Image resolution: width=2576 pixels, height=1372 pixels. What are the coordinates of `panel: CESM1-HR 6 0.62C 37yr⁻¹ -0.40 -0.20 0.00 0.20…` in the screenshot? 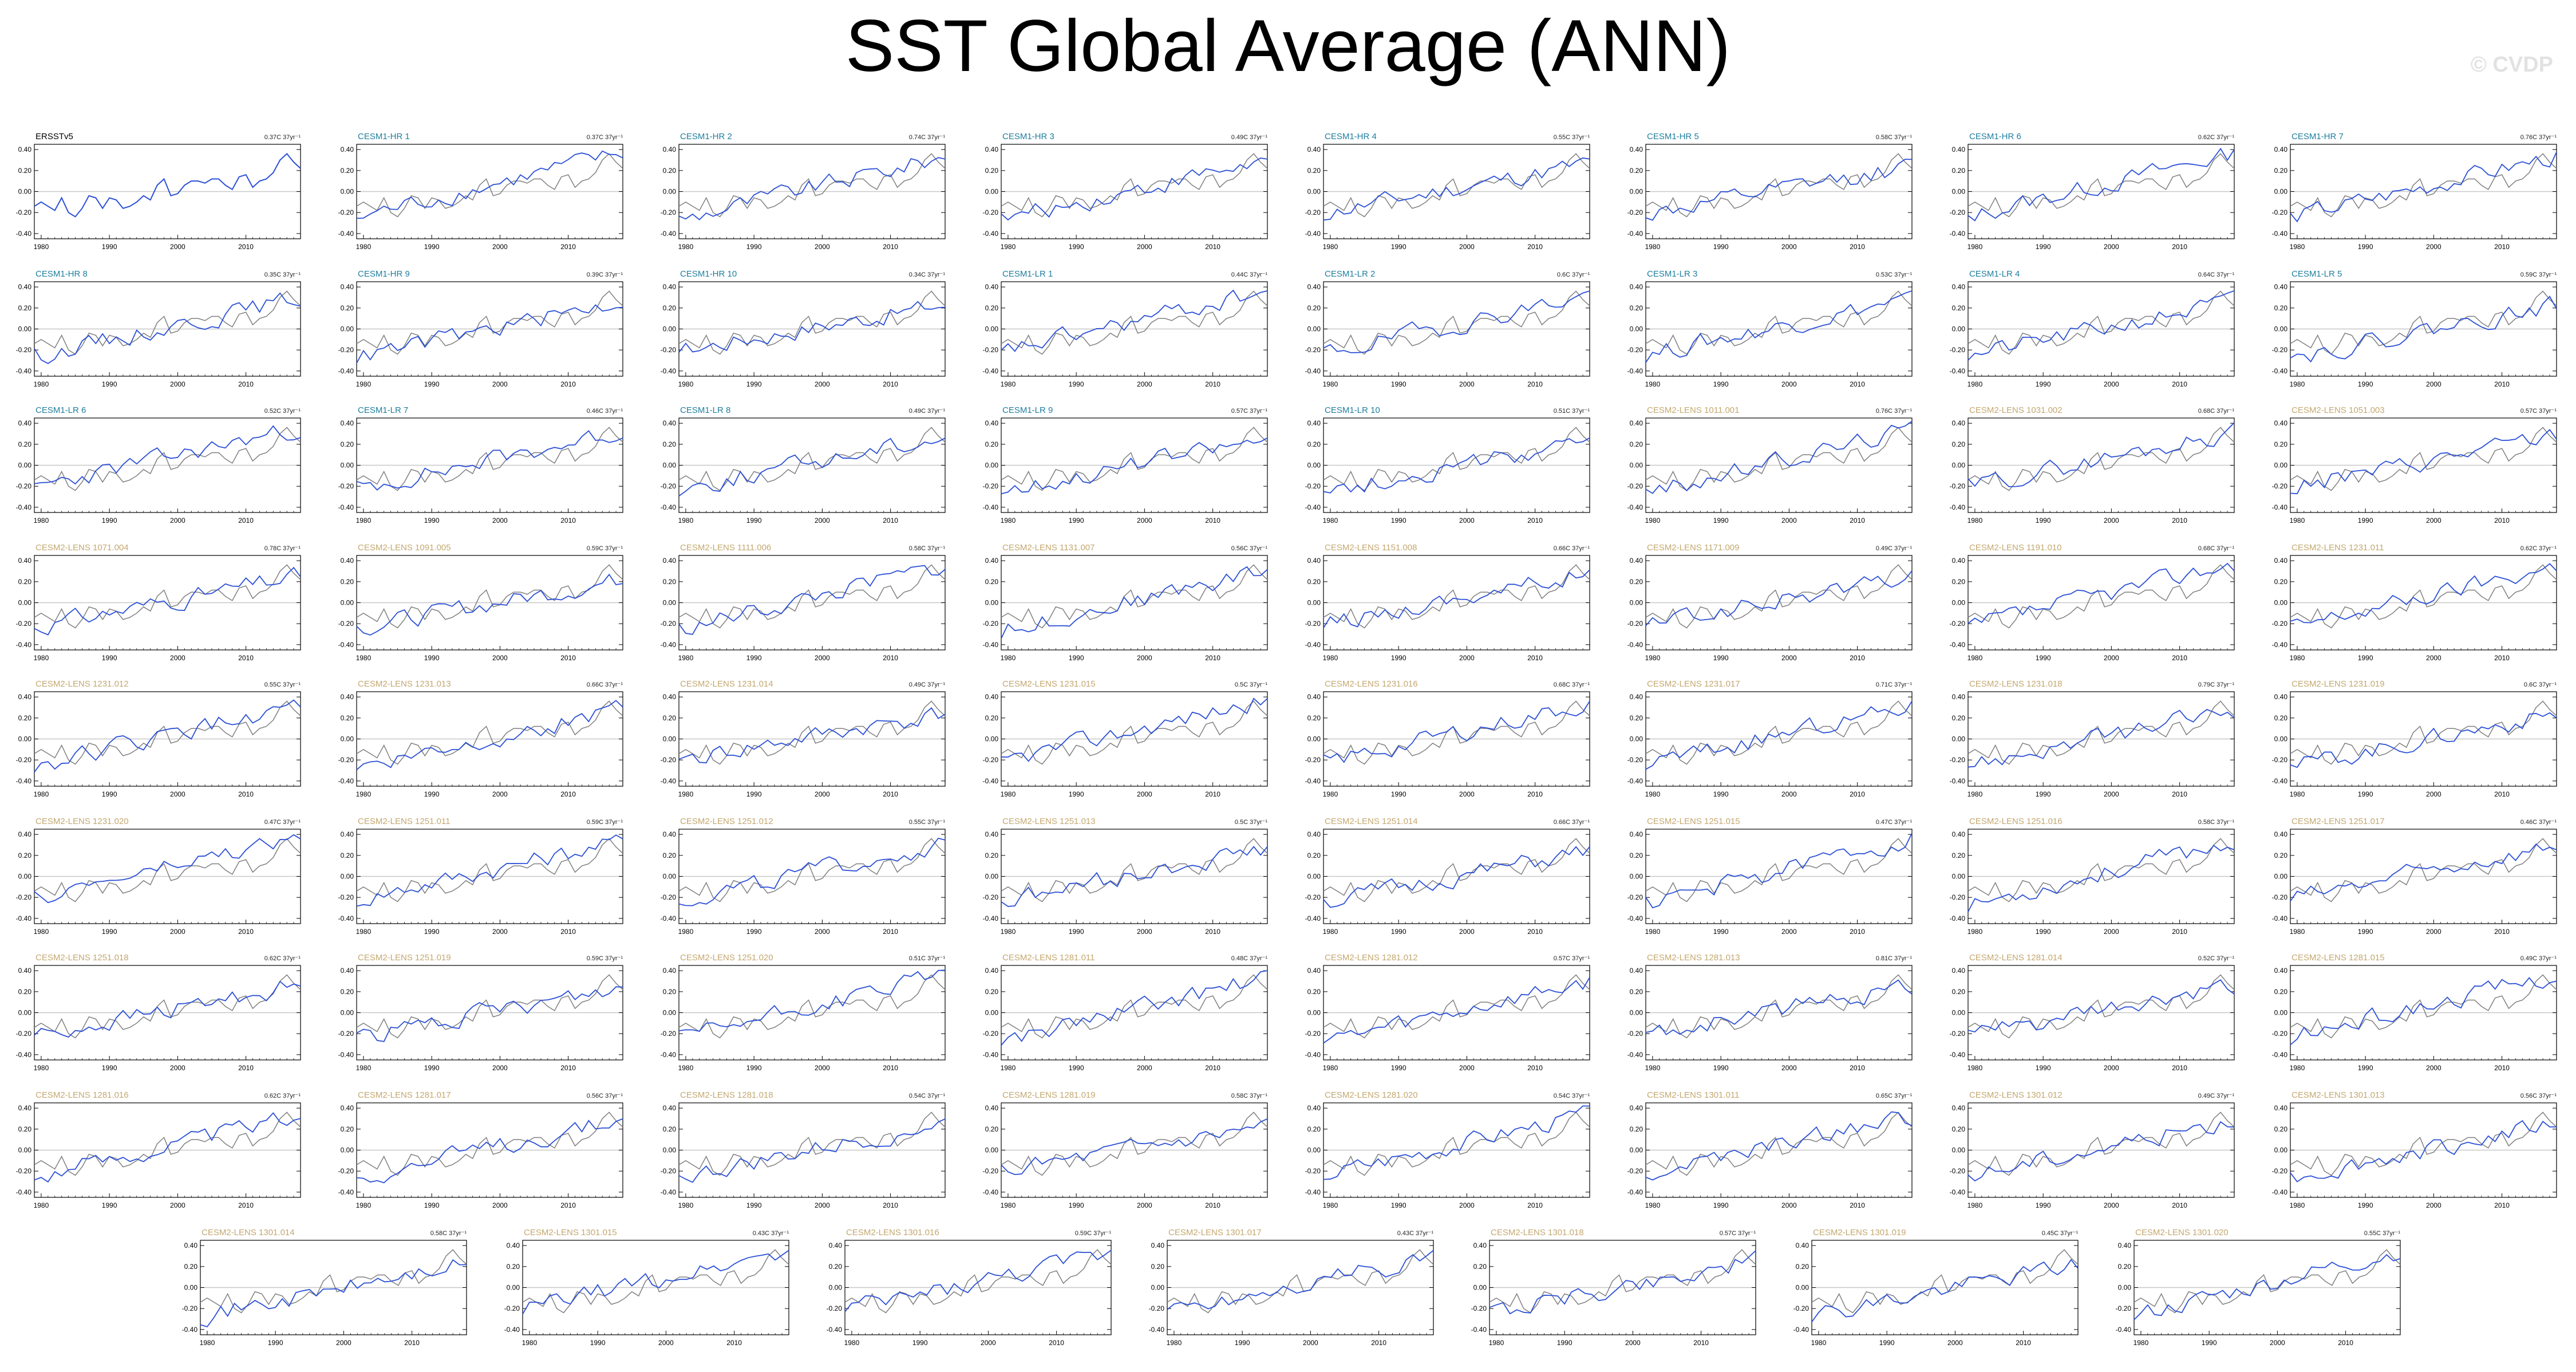 It's located at (2092, 191).